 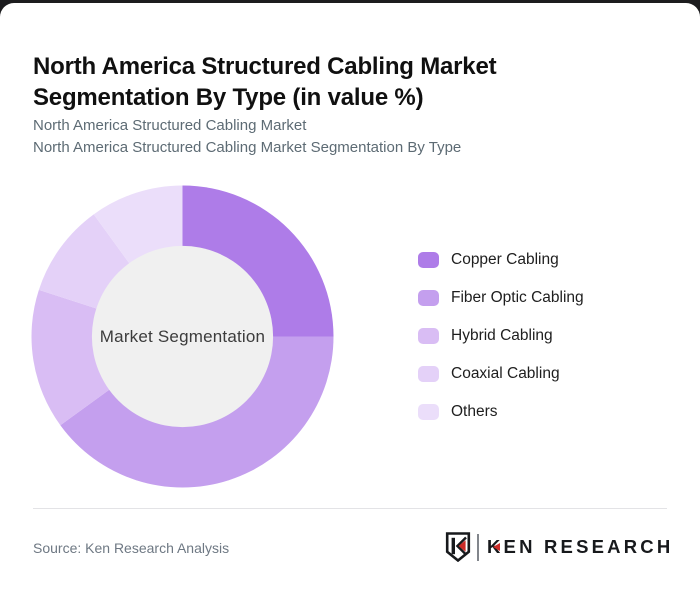 I want to click on ken-research-shield-icon, so click(x=458, y=547).